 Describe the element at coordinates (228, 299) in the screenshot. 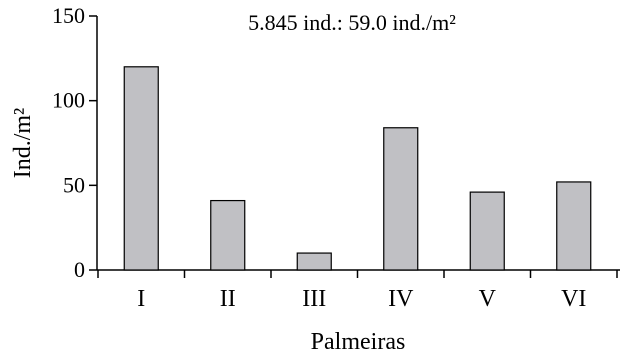

I see `x-tick-label: II` at that location.